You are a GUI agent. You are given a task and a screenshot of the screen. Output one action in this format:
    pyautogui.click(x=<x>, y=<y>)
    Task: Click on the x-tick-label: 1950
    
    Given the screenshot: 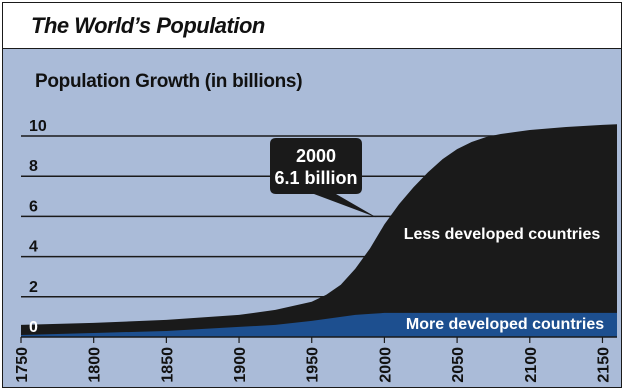 What is the action you would take?
    pyautogui.click(x=313, y=365)
    